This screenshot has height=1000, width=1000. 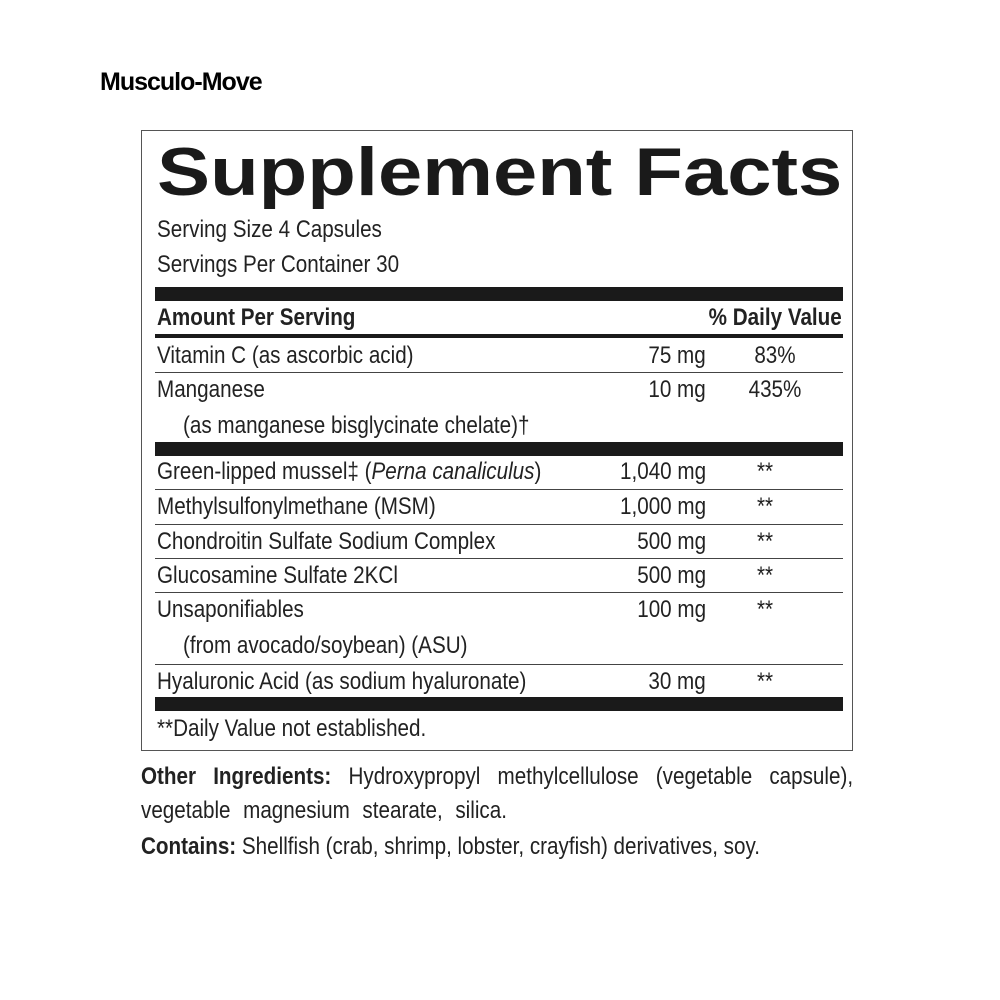 I want to click on header-daily-value: % Daily Value, so click(x=775, y=317).